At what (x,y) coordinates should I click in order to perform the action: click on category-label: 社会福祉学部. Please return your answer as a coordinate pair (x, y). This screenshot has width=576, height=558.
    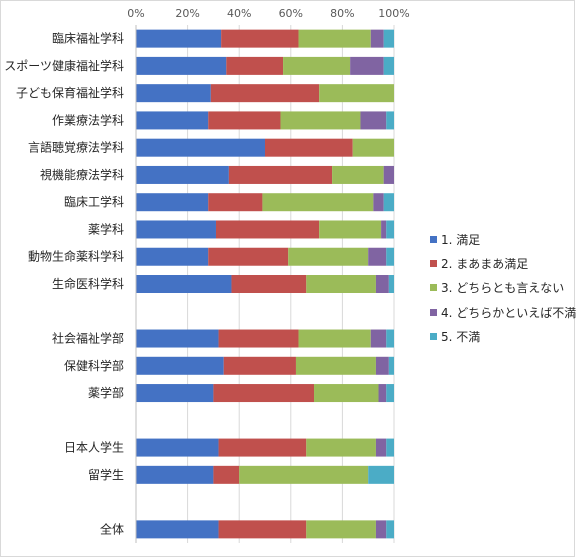
    Looking at the image, I should click on (88, 338).